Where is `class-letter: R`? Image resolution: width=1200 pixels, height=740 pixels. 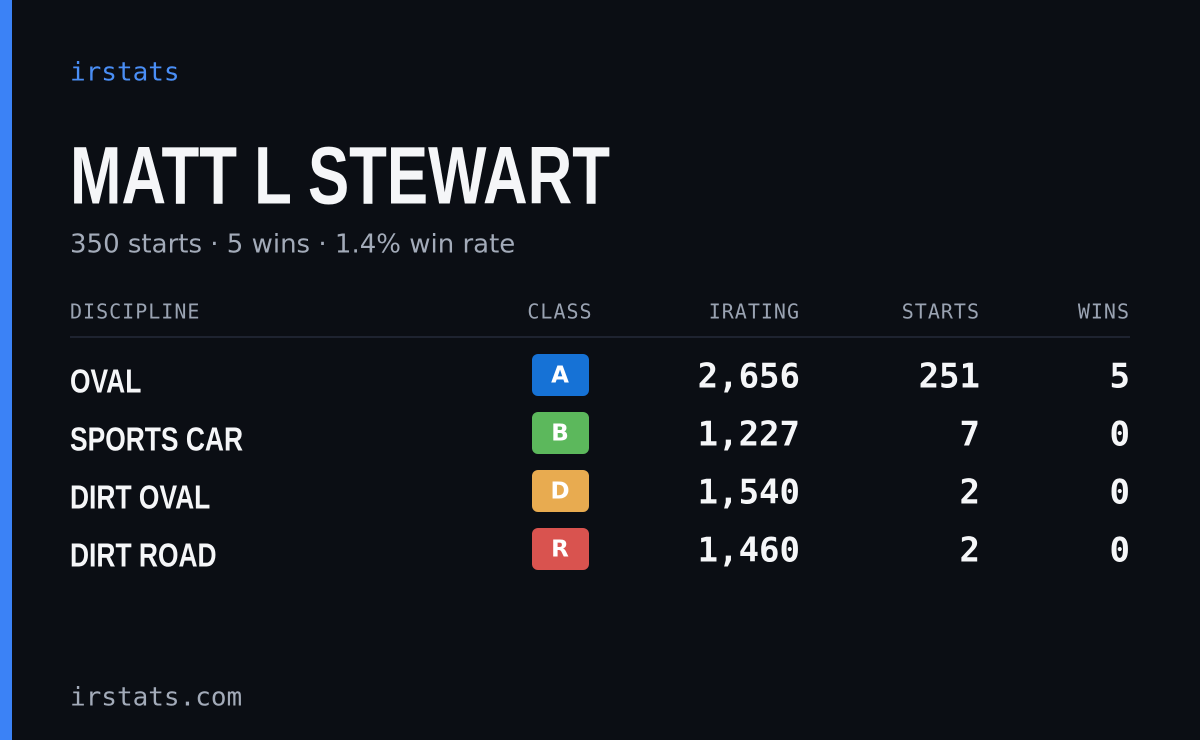 class-letter: R is located at coordinates (560, 550).